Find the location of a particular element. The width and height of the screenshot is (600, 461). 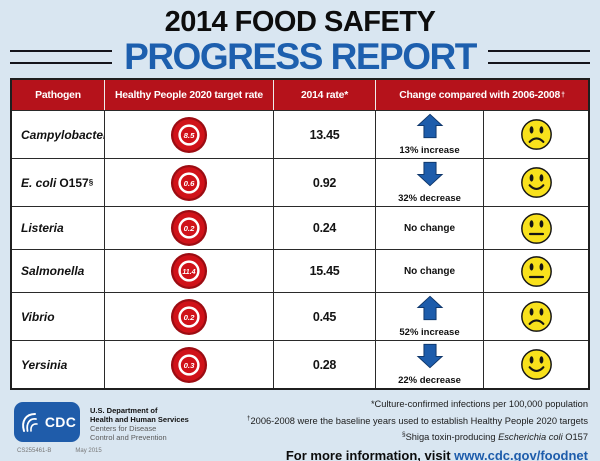

centers-line: Control and Prevention is located at coordinates (128, 437).